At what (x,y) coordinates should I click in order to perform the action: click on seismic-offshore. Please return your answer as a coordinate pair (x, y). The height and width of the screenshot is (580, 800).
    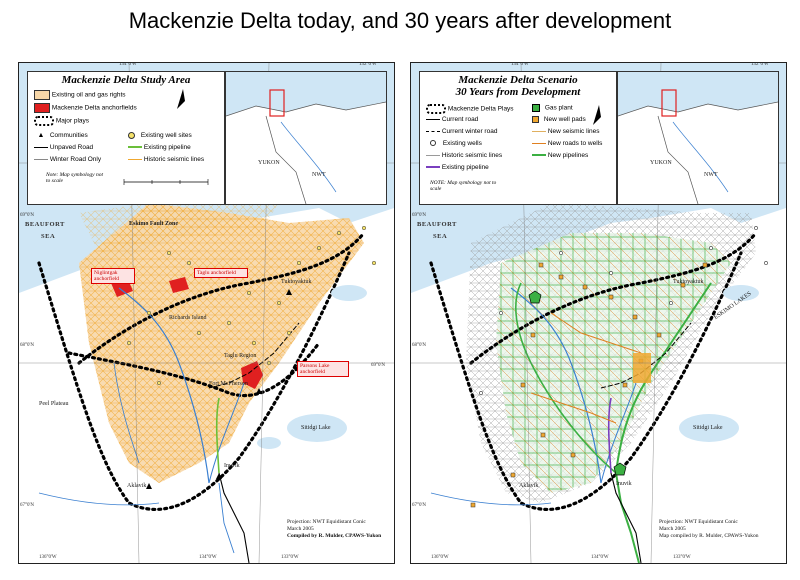
    Looking at the image, I should click on (179, 223).